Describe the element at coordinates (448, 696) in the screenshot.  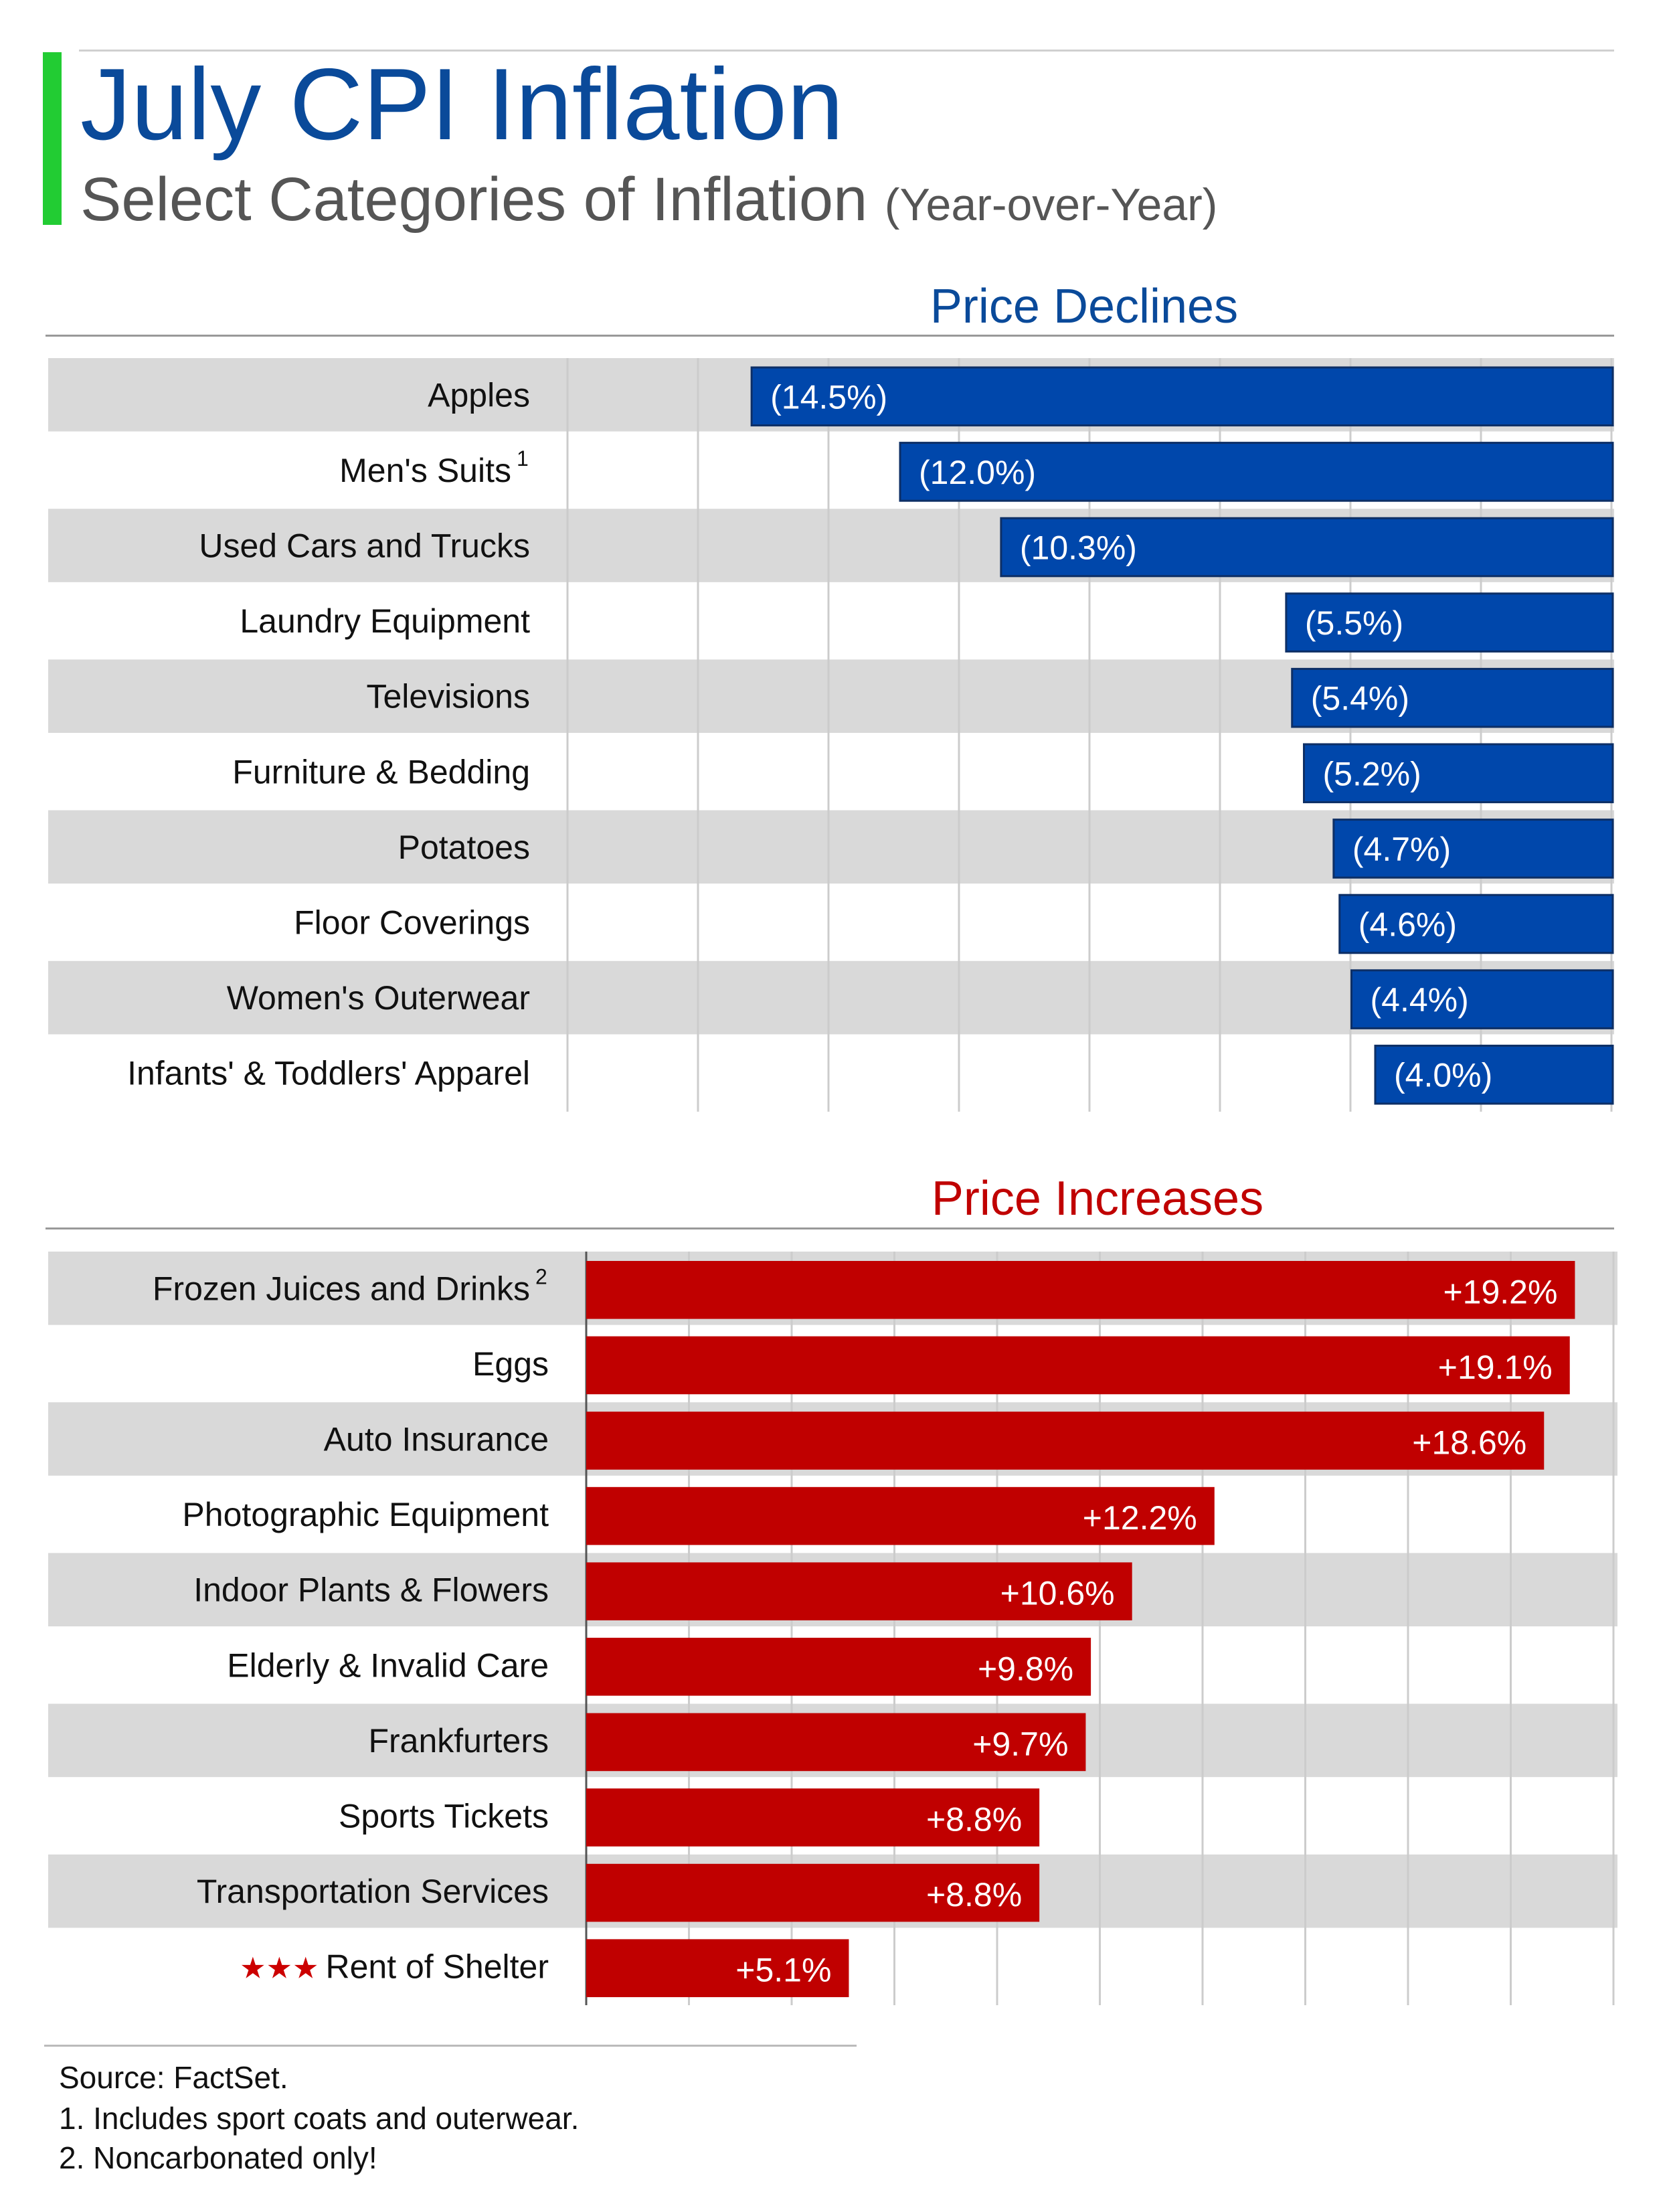
I see `decline-category-label: Televisions` at that location.